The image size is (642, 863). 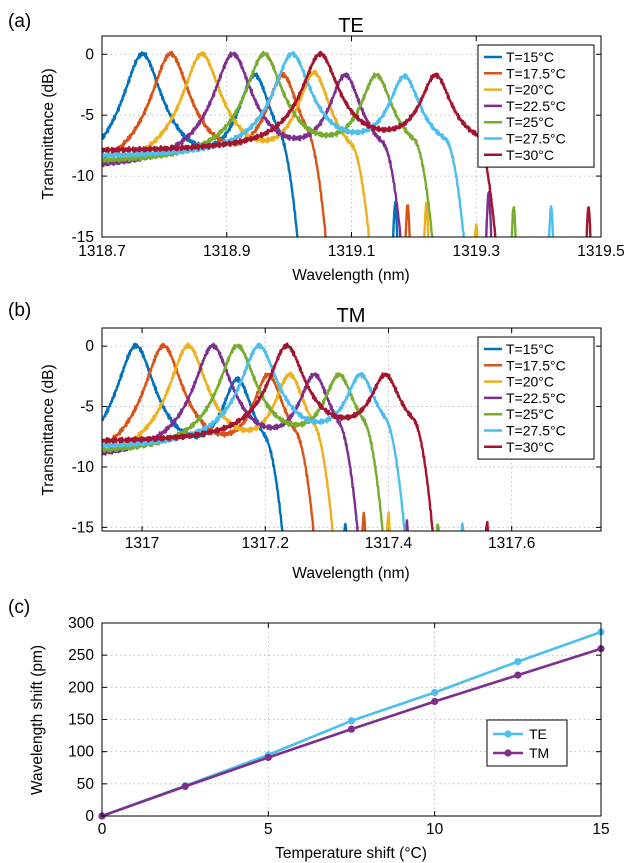 What do you see at coordinates (351, 251) in the screenshot?
I see `x-tick-label: 1319.1` at bounding box center [351, 251].